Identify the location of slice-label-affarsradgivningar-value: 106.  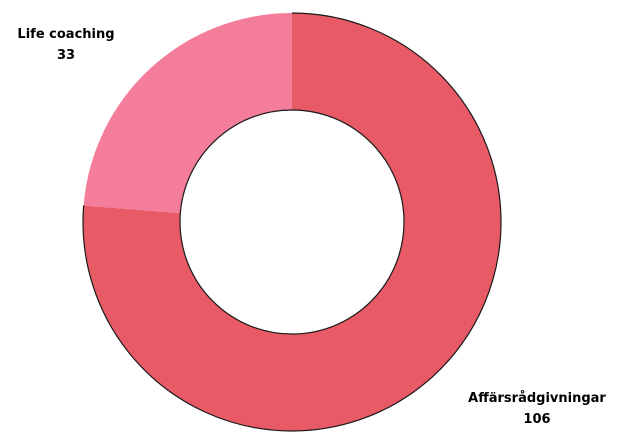
(536, 419).